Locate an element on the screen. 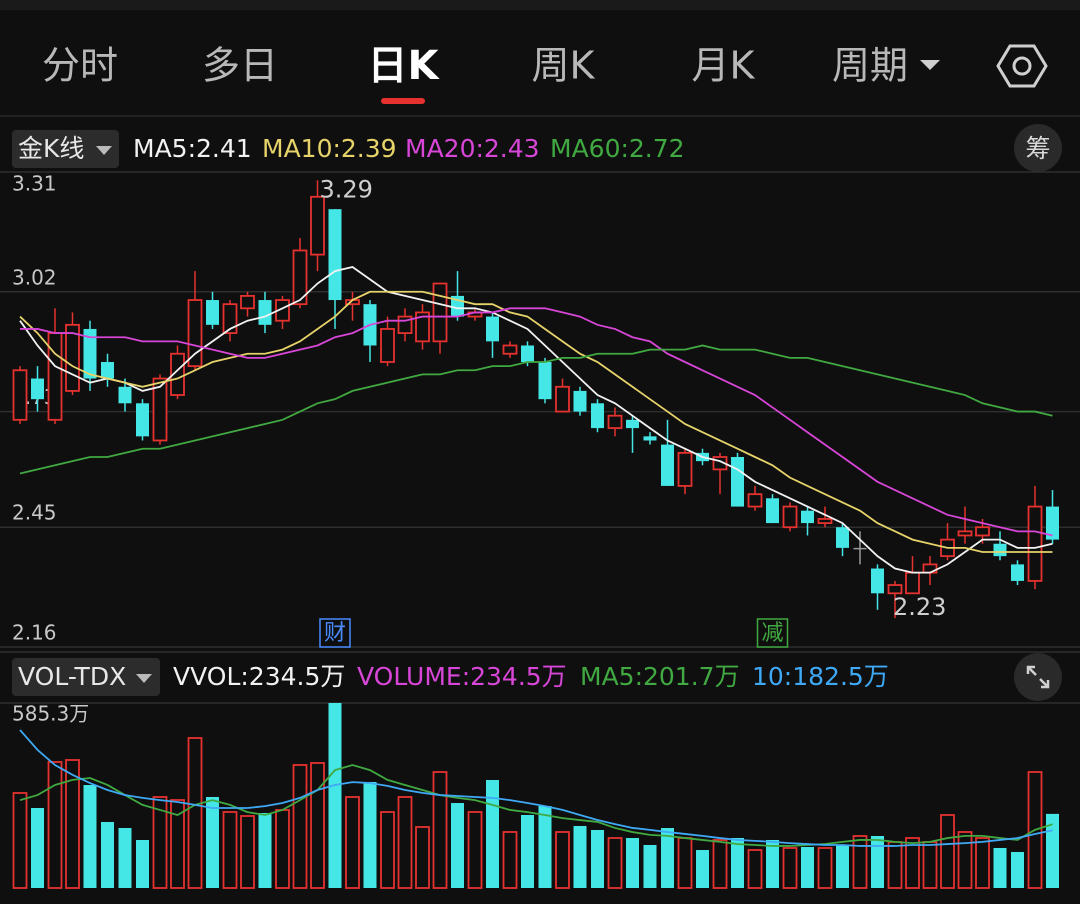  event-label: 财 is located at coordinates (335, 633).